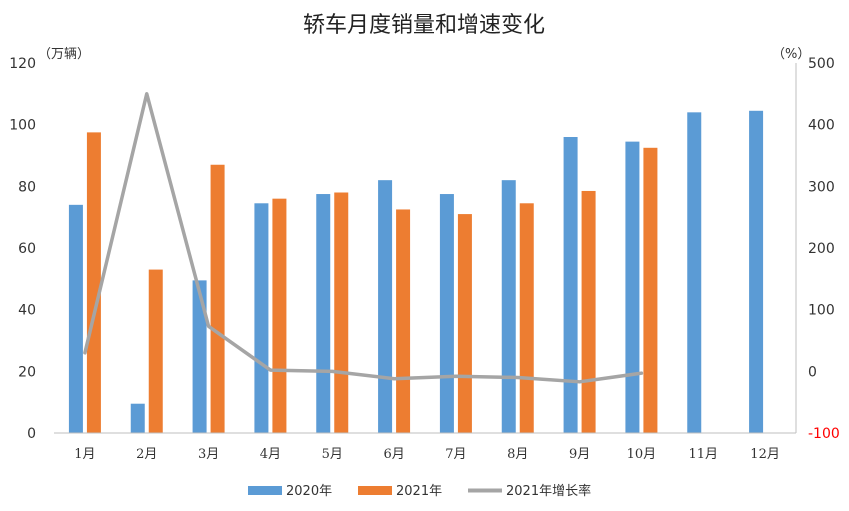 This screenshot has height=511, width=849. What do you see at coordinates (84, 454) in the screenshot?
I see `category-label: 1月` at bounding box center [84, 454].